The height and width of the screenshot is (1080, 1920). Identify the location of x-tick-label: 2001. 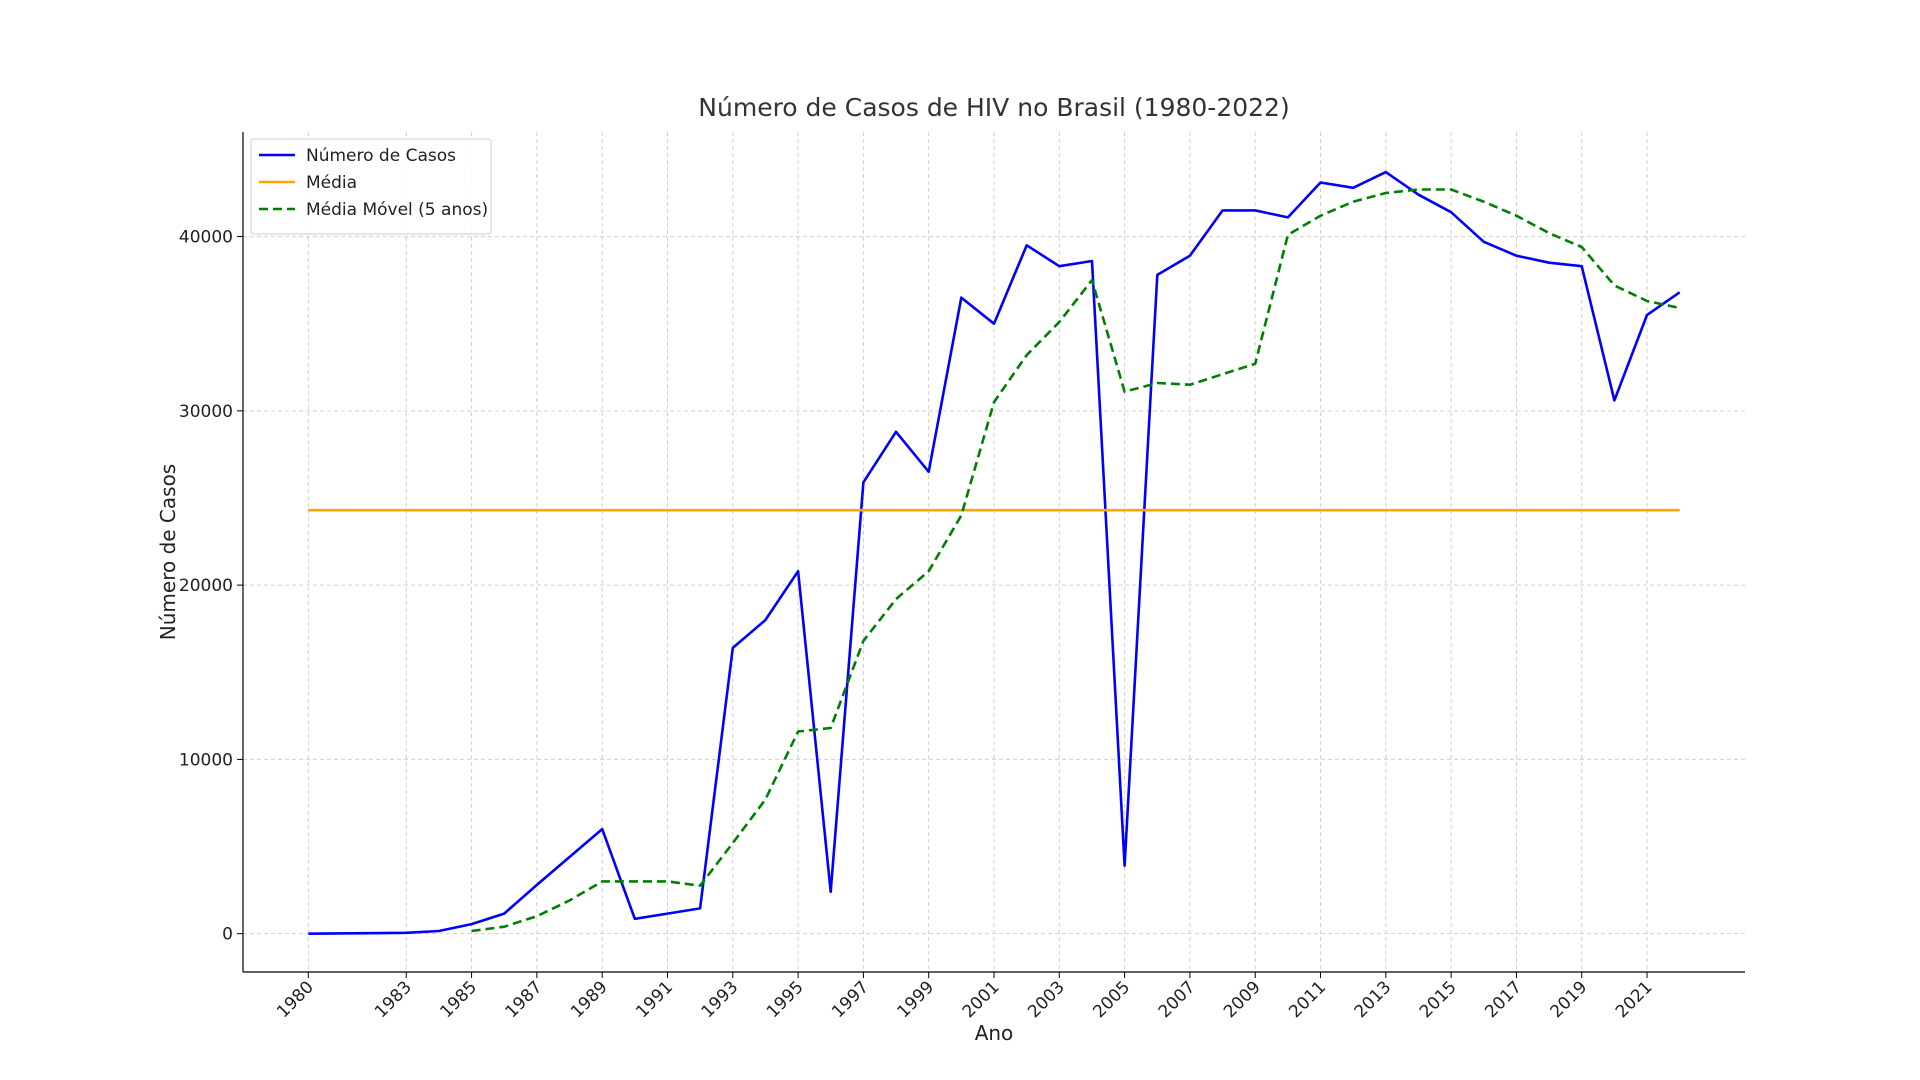
(981, 999).